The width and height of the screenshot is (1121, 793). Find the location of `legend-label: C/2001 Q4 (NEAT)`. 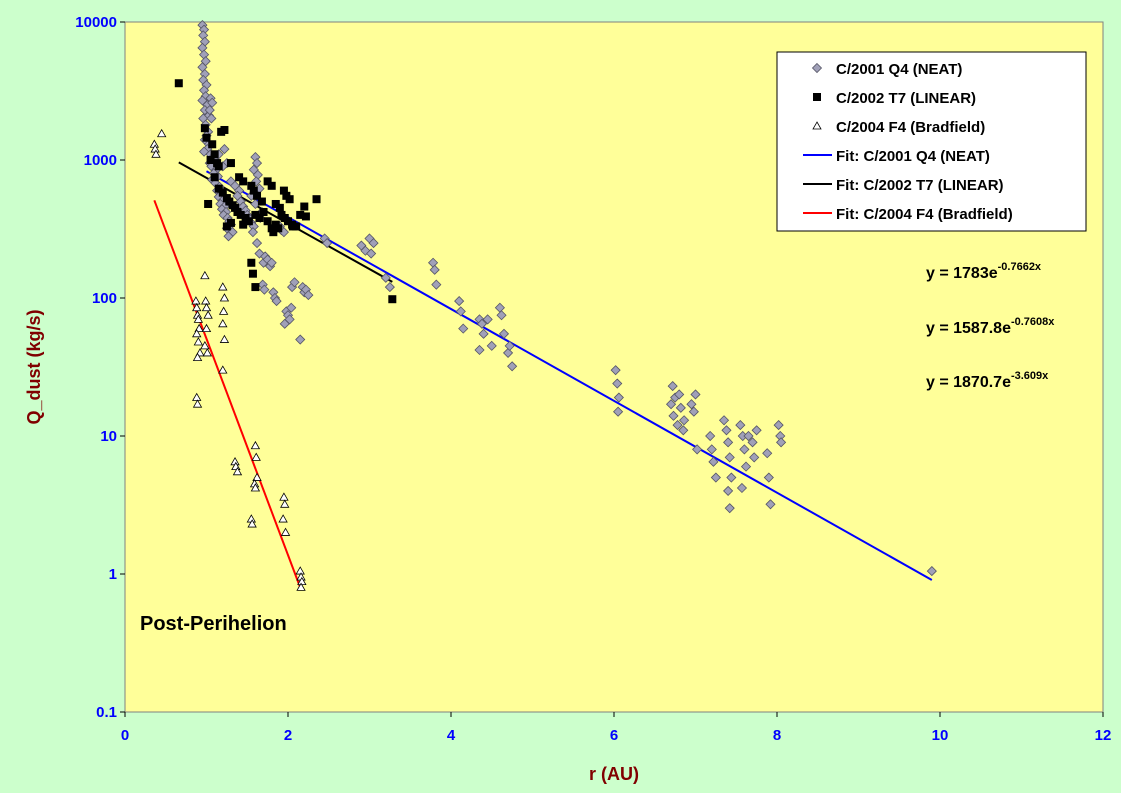

legend-label: C/2001 Q4 (NEAT) is located at coordinates (899, 69).